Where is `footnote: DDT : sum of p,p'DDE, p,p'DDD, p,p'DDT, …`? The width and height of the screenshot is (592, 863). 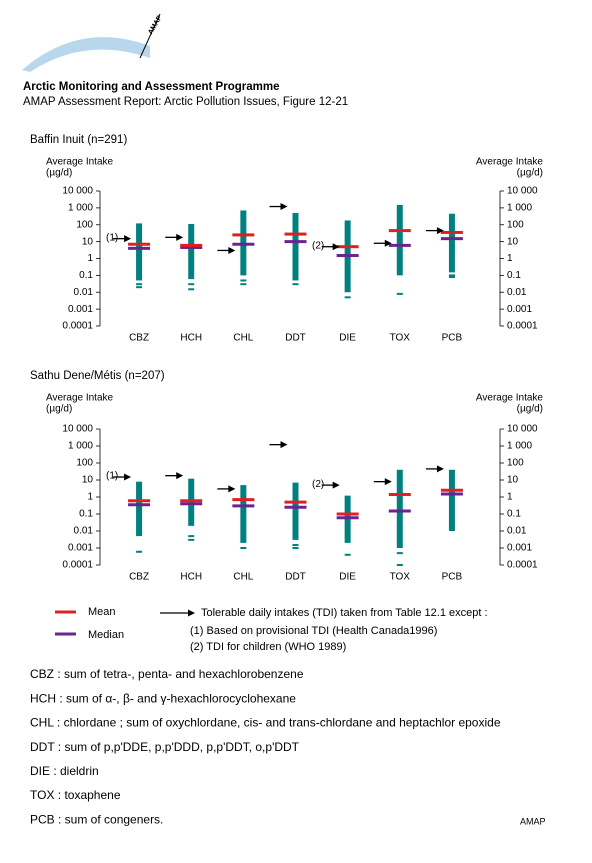 footnote: DDT : sum of p,p'DDE, p,p'DDD, p,p'DDT, … is located at coordinates (165, 747).